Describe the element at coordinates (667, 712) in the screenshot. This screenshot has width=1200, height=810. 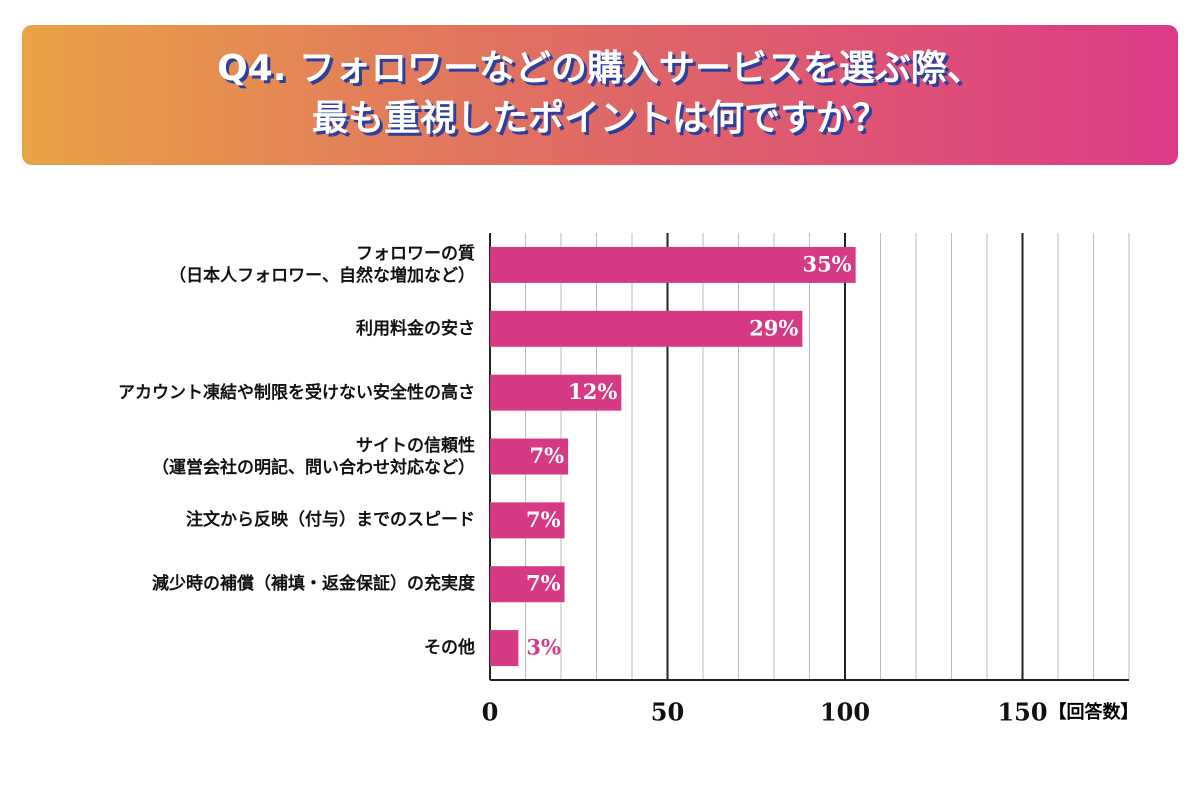
I see `x-tick-label: 50` at that location.